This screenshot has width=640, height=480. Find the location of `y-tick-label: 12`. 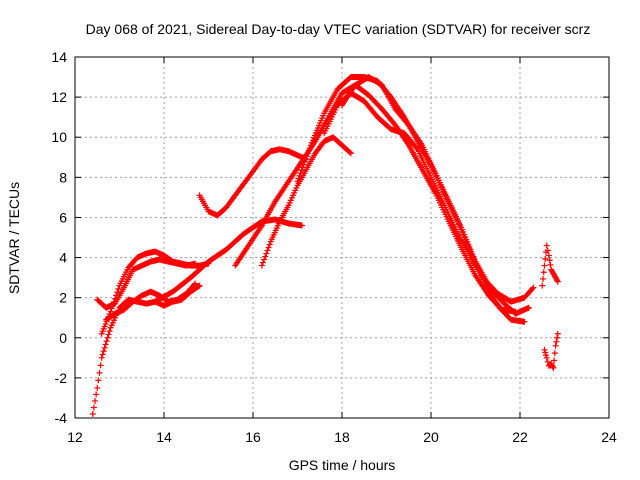

y-tick-label: 12 is located at coordinates (59, 97).